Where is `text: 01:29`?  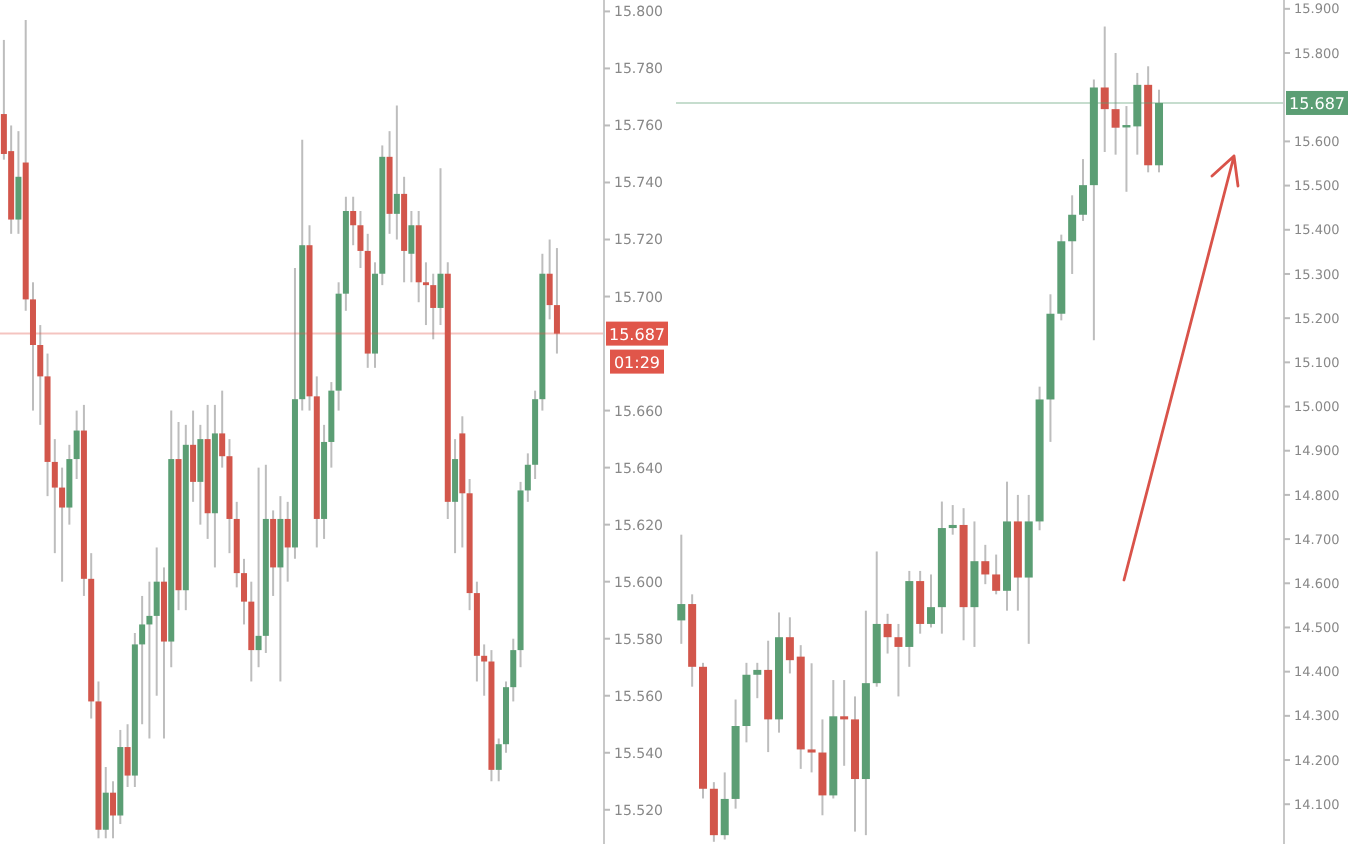 text: 01:29 is located at coordinates (637, 362).